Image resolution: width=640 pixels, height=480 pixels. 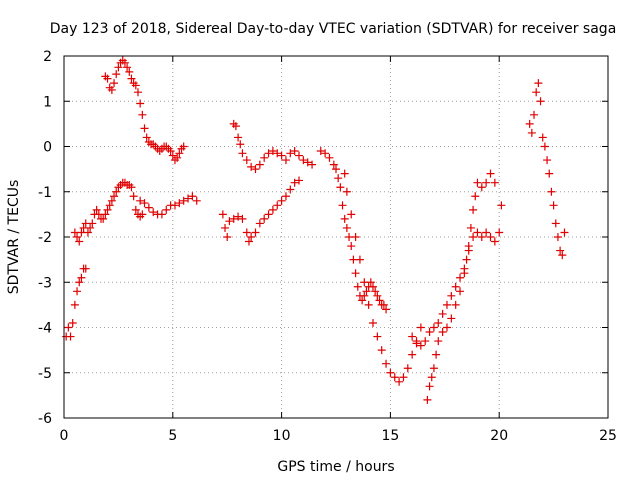 I want to click on y-tick-label: -4, so click(x=45, y=329).